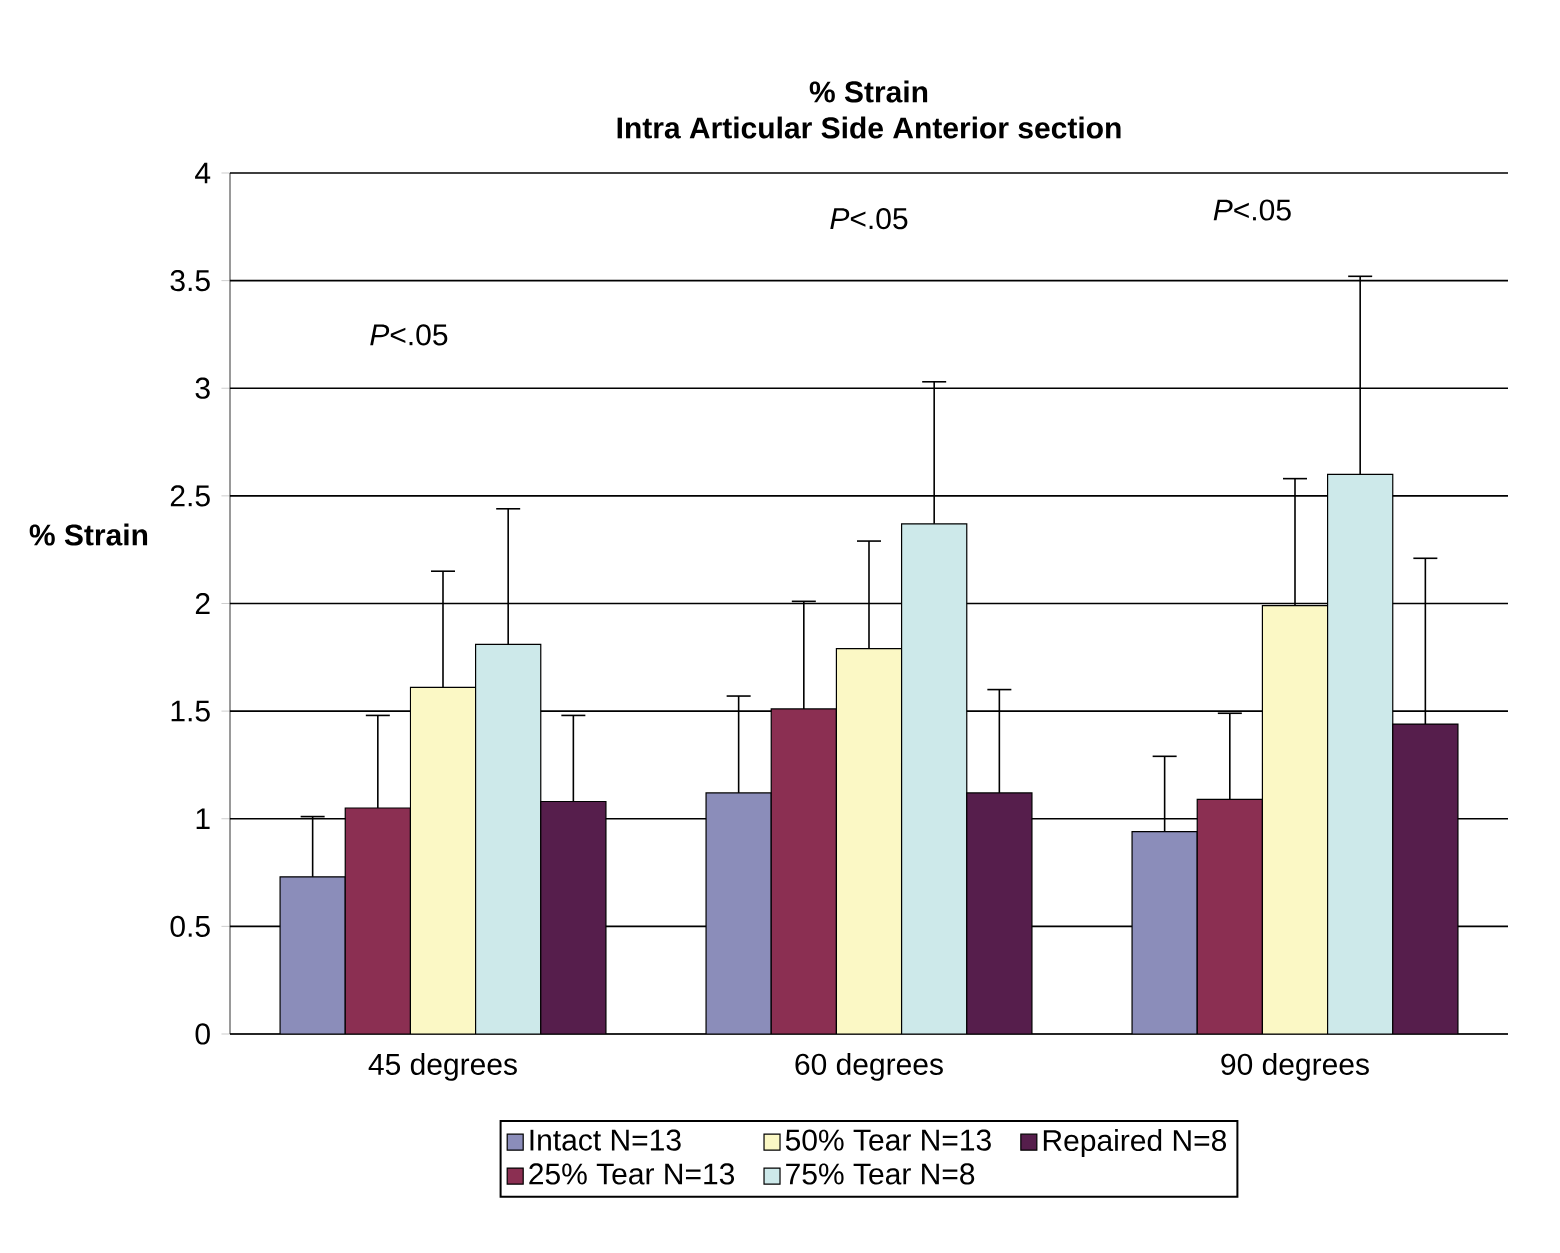  What do you see at coordinates (880, 1174) in the screenshot?
I see `legend-label: 75% Tear N=8` at bounding box center [880, 1174].